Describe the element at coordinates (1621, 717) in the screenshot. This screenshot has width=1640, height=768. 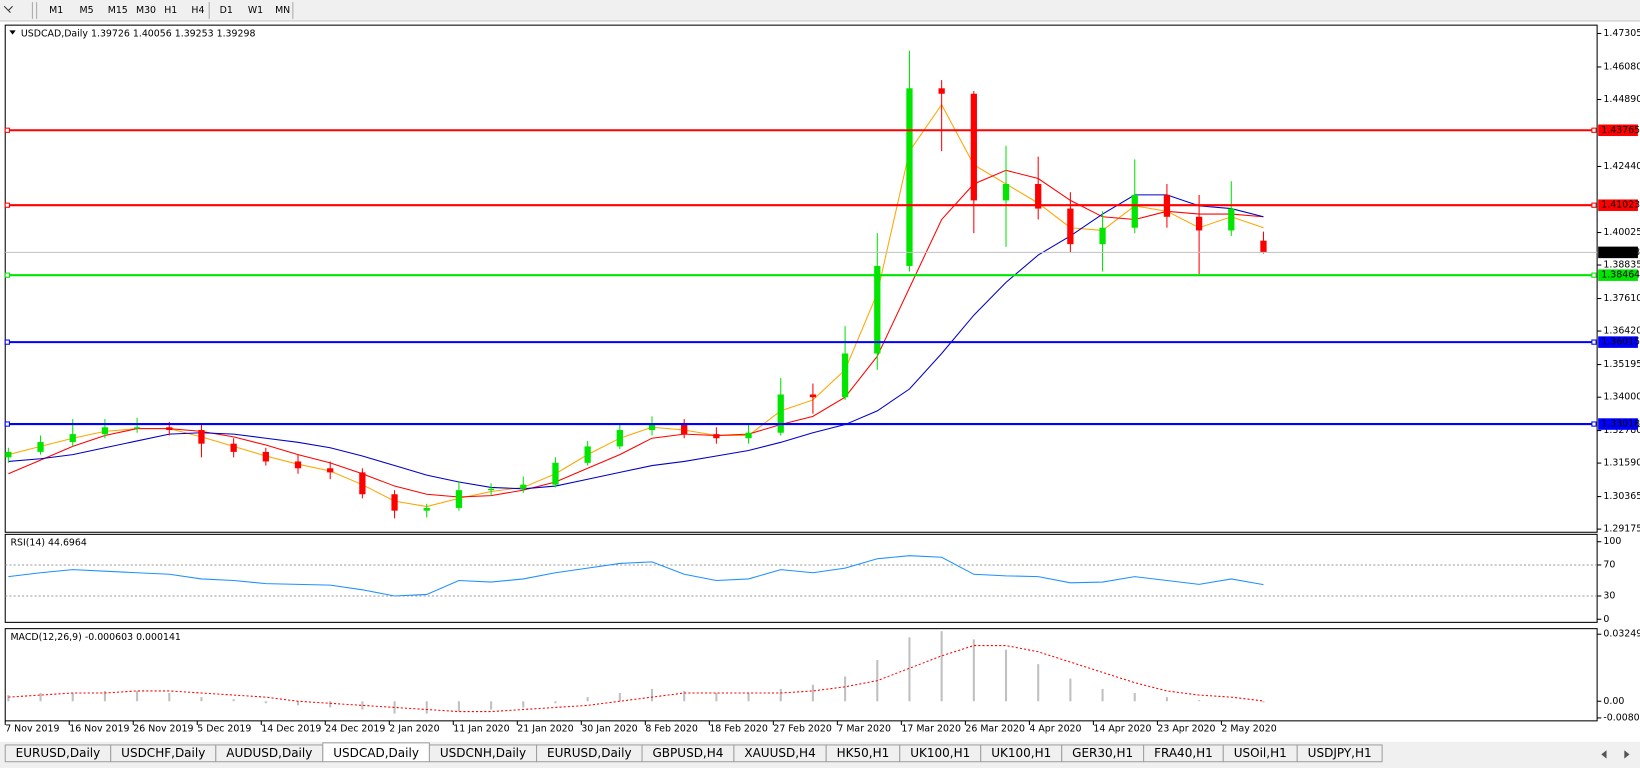
I see `macd-tick-label: -0.008086` at that location.